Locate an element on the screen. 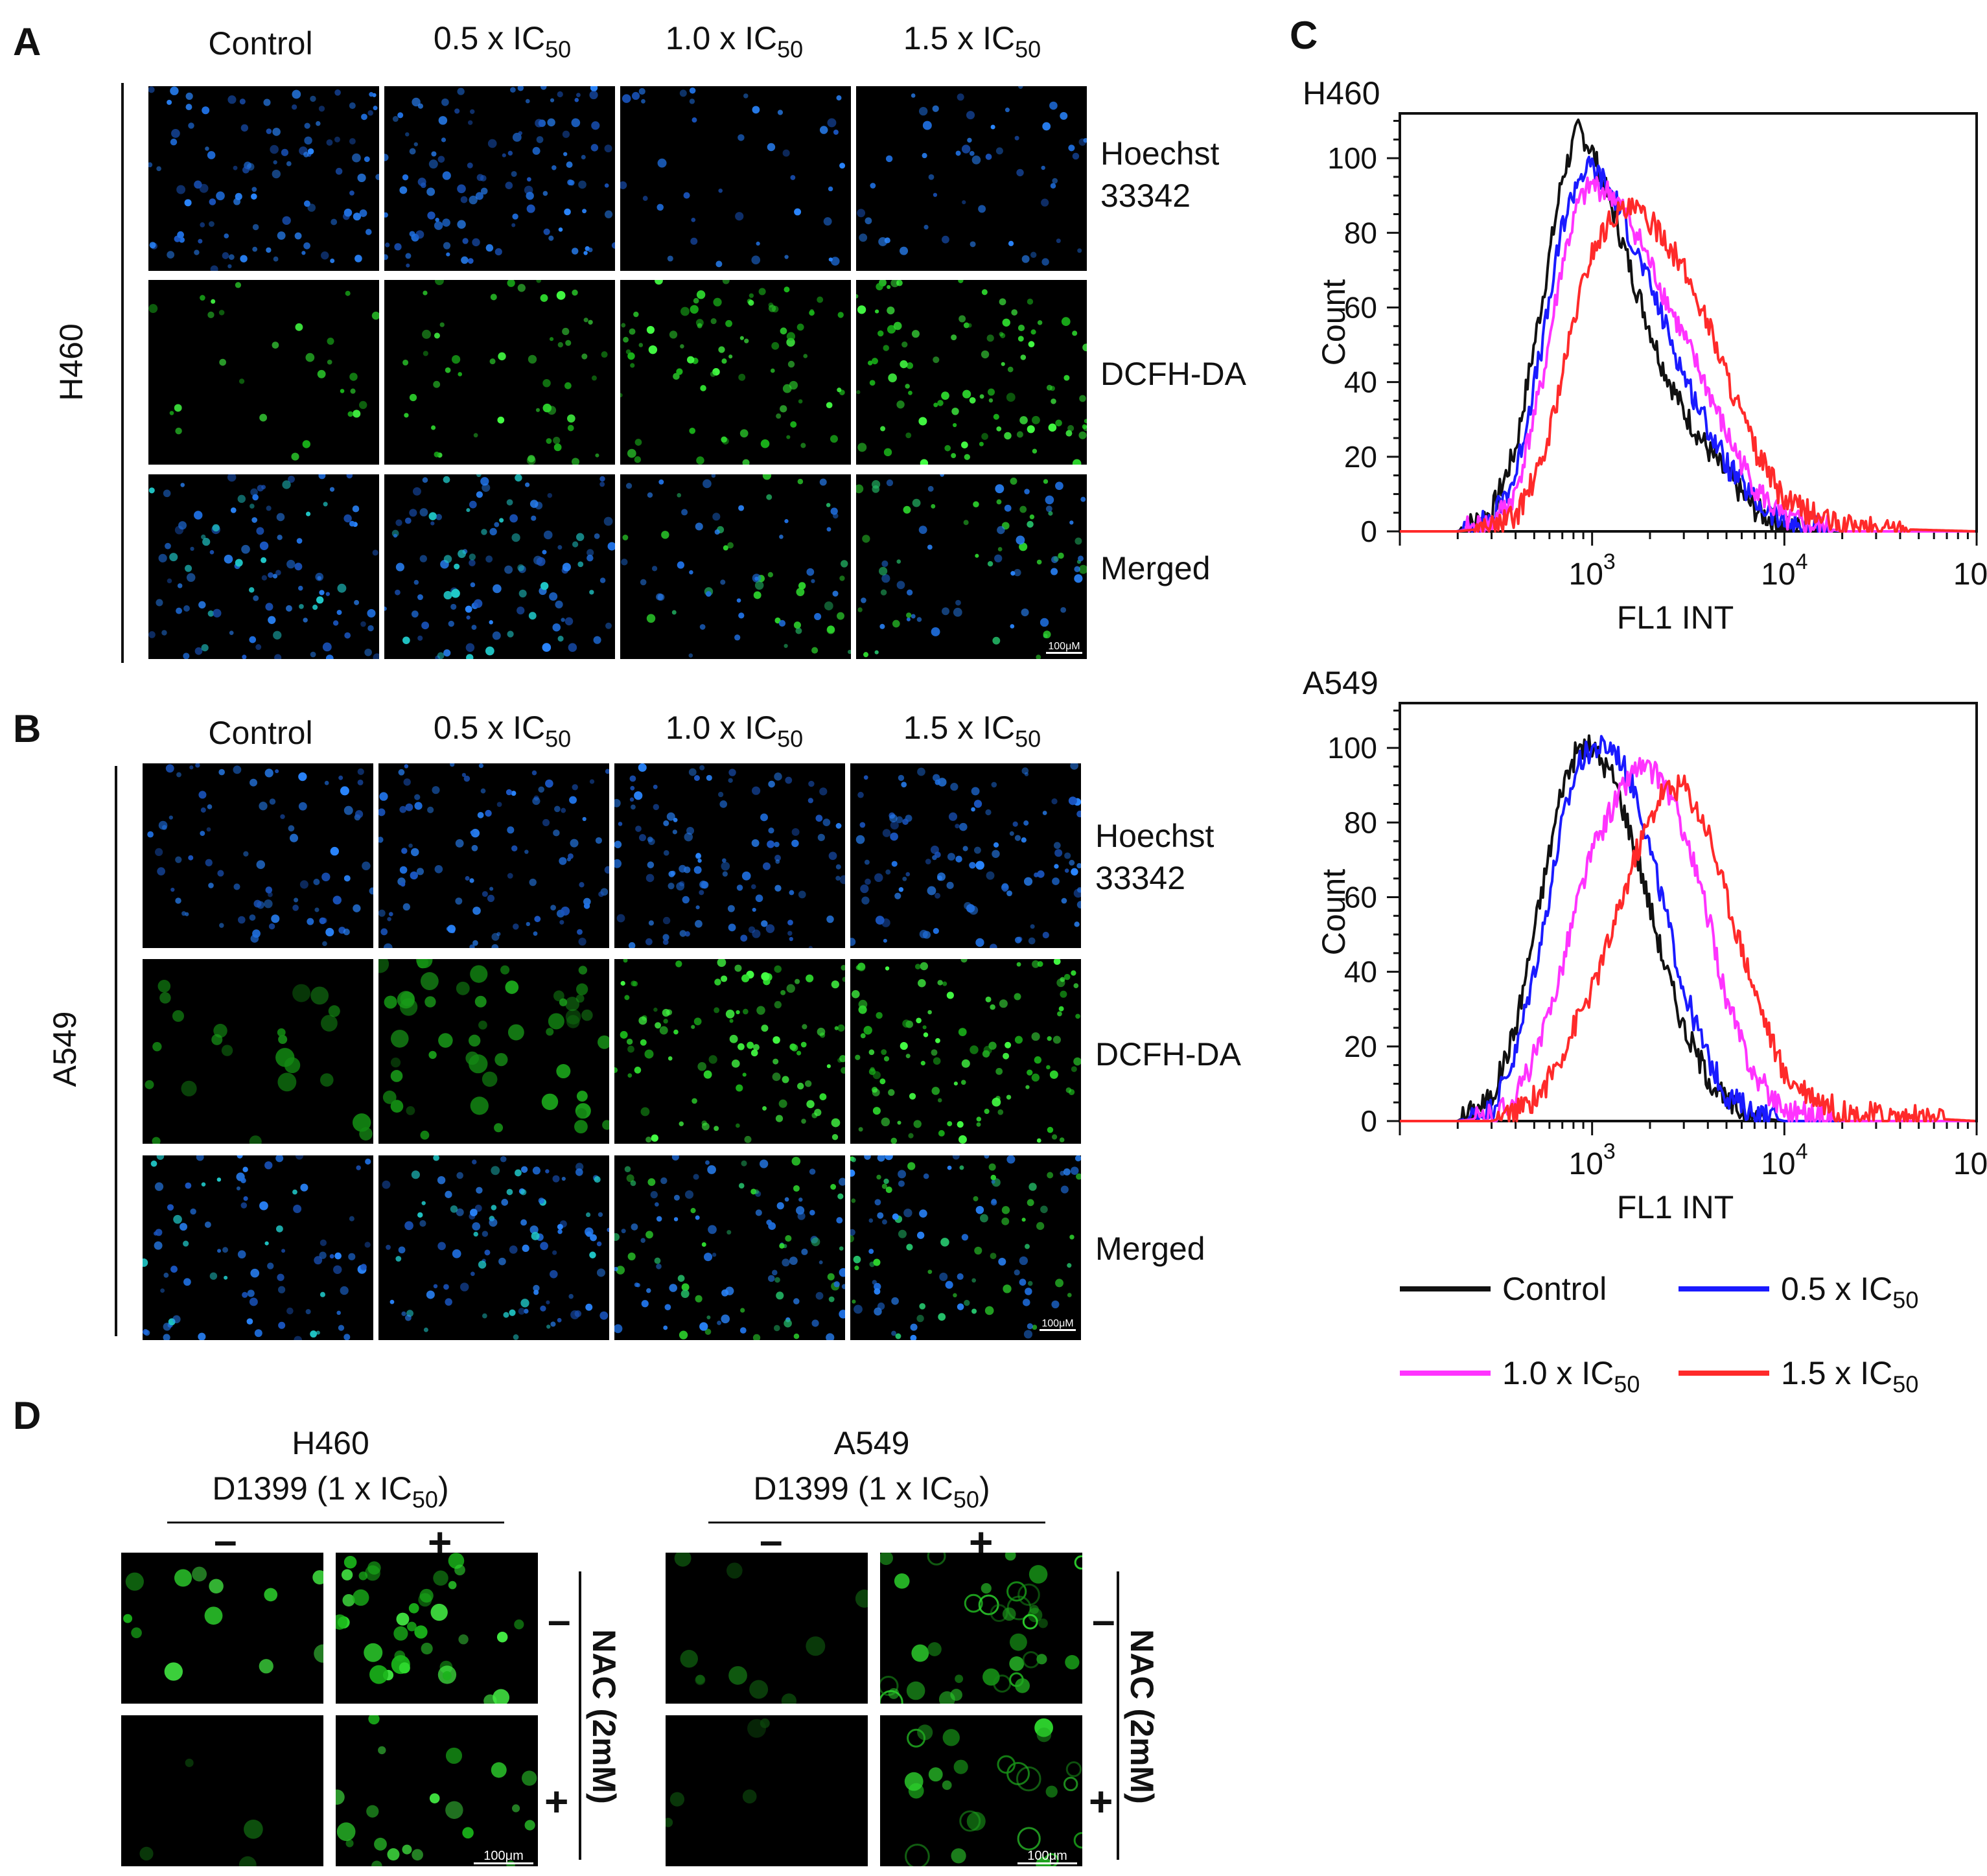 The height and width of the screenshot is (1876, 1987). chart-title-a549: A549 is located at coordinates (1341, 683).